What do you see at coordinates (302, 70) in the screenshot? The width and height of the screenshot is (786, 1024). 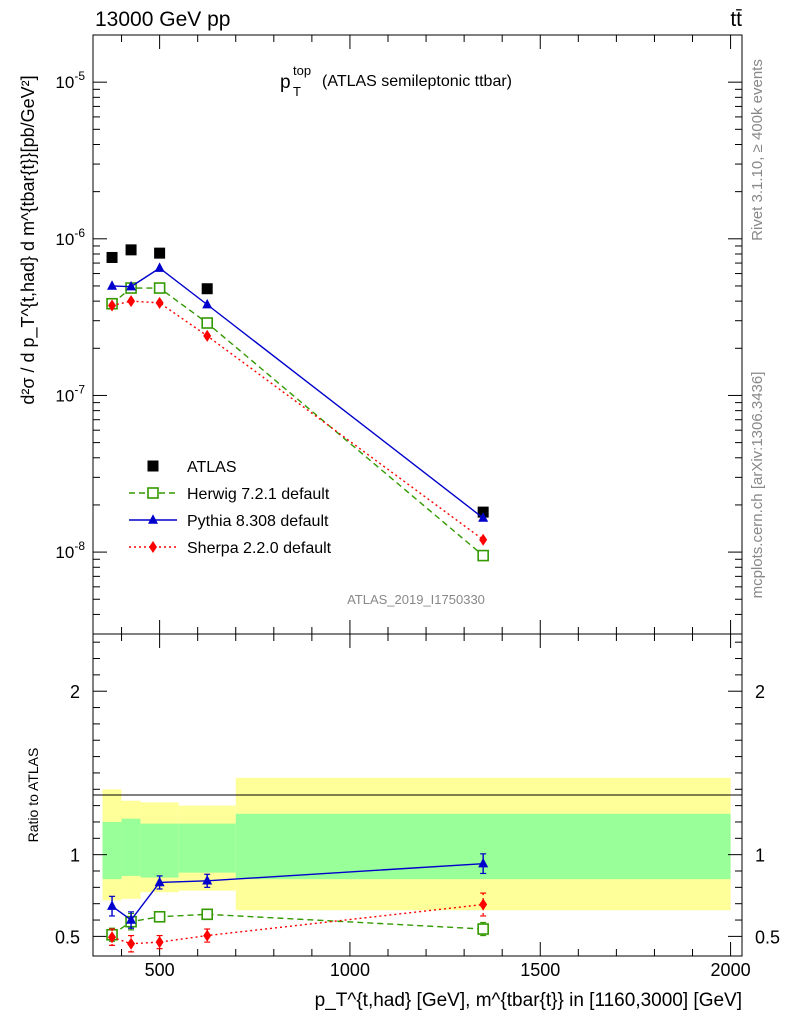 I see `plot-title-sup: top` at bounding box center [302, 70].